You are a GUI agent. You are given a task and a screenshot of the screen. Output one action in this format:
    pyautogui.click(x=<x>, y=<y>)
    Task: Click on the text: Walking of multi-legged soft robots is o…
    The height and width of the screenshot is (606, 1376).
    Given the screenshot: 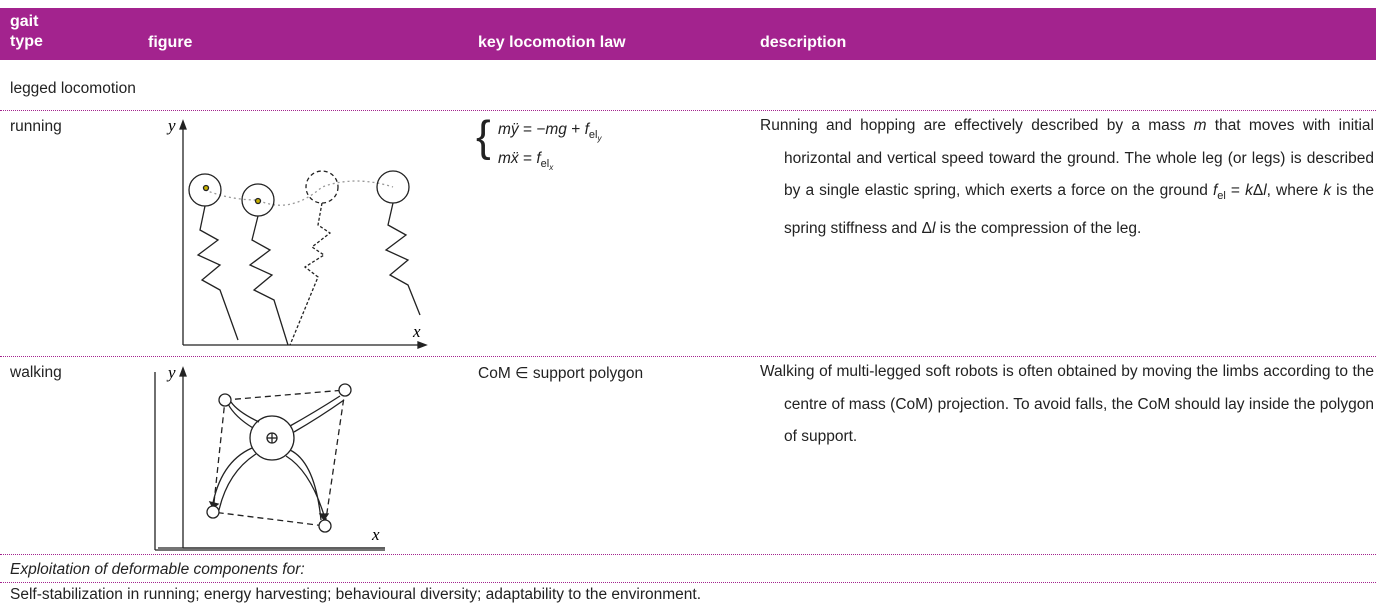 What is the action you would take?
    pyautogui.click(x=1067, y=404)
    